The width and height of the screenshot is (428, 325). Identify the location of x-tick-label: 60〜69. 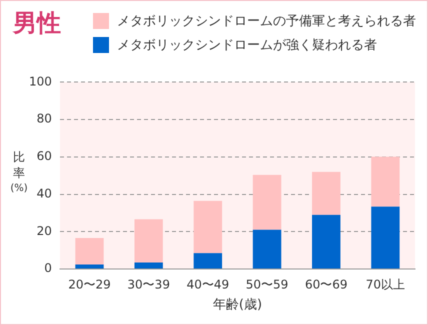
(326, 284).